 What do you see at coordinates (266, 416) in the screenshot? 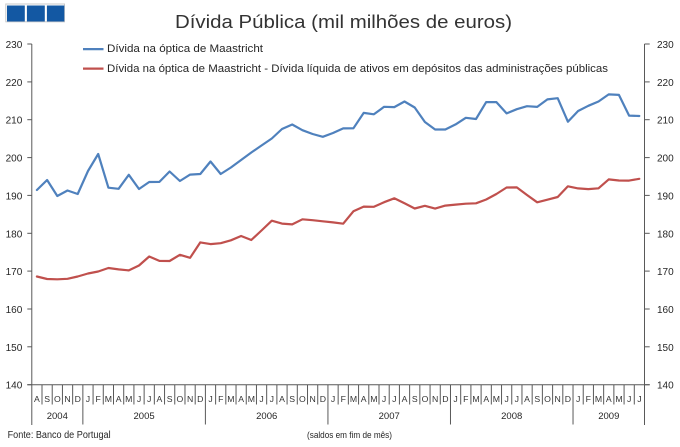
I see `svg-text: 2006` at bounding box center [266, 416].